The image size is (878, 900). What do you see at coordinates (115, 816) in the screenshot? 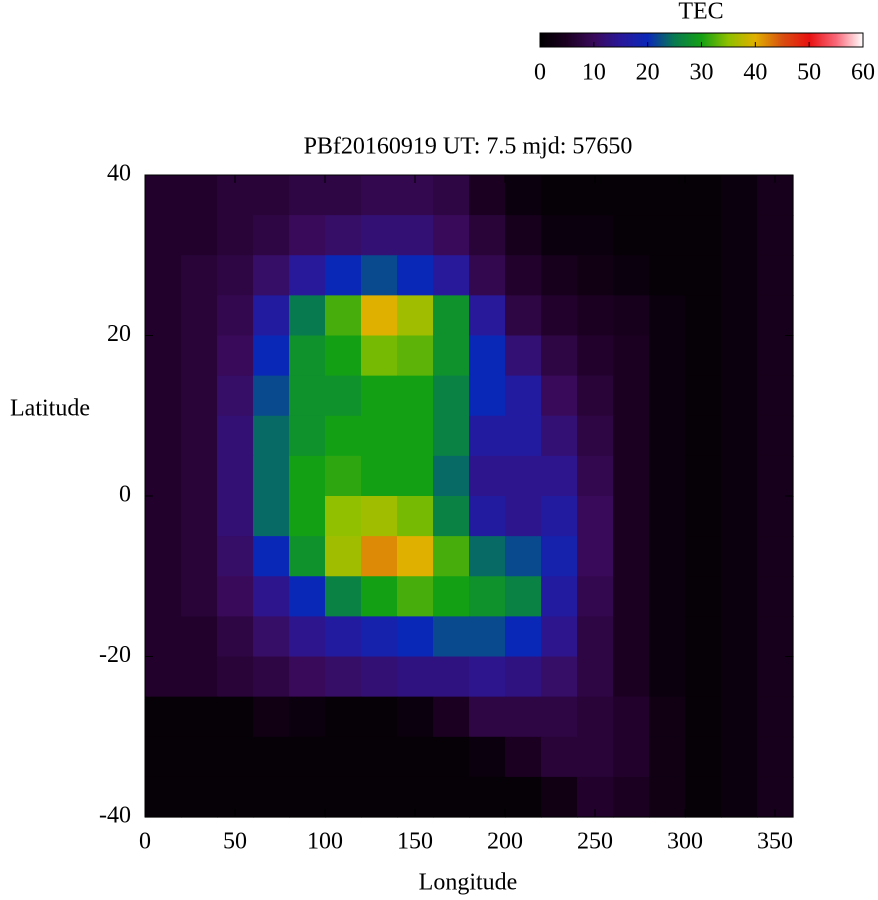
I see `y-tick-label: -40` at bounding box center [115, 816].